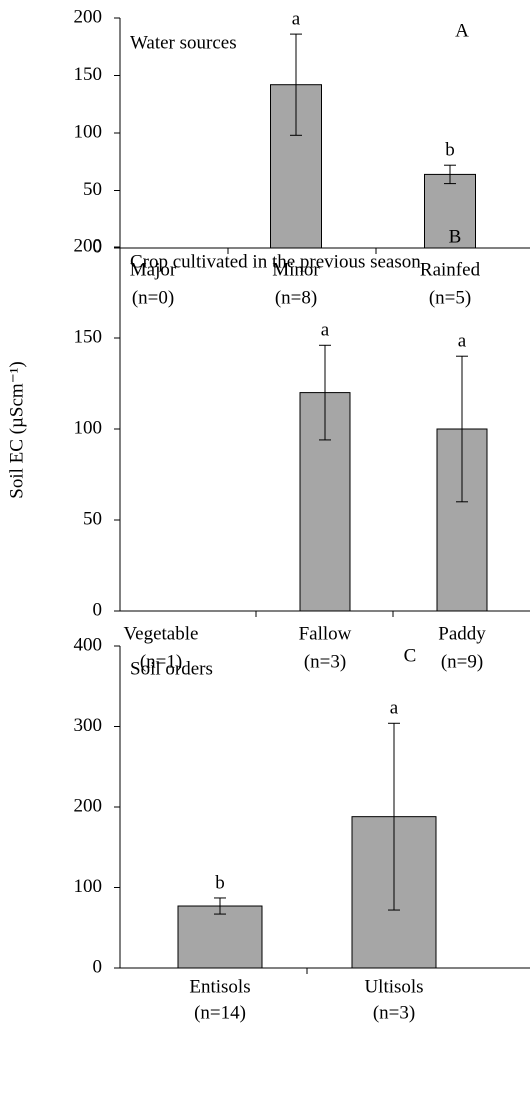 The height and width of the screenshot is (1097, 532). What do you see at coordinates (153, 297) in the screenshot?
I see `x-tick-note: (n=0)` at bounding box center [153, 297].